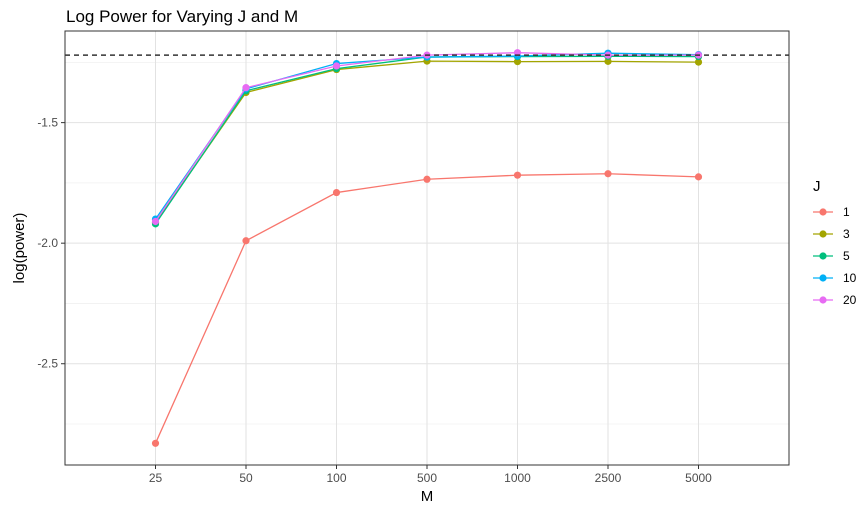 This screenshot has height=512, width=863. What do you see at coordinates (47, 123) in the screenshot?
I see `y-tick-label: -1.5` at bounding box center [47, 123].